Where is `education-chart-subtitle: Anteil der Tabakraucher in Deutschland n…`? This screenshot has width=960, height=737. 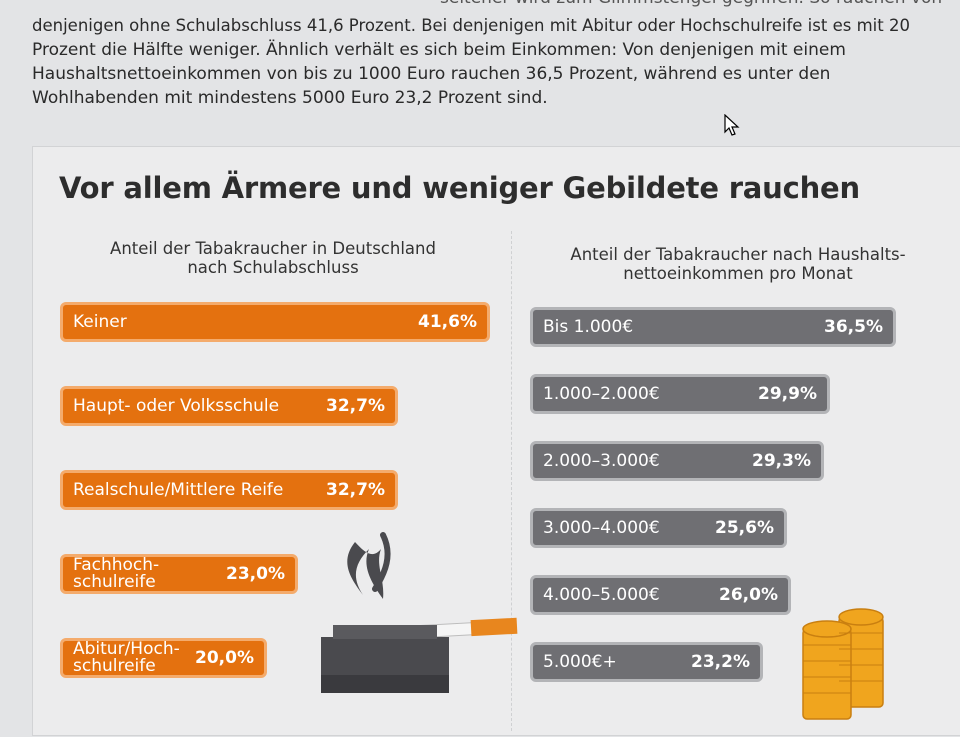
education-chart-subtitle: Anteil der Tabakraucher in Deutschland n… is located at coordinates (273, 258).